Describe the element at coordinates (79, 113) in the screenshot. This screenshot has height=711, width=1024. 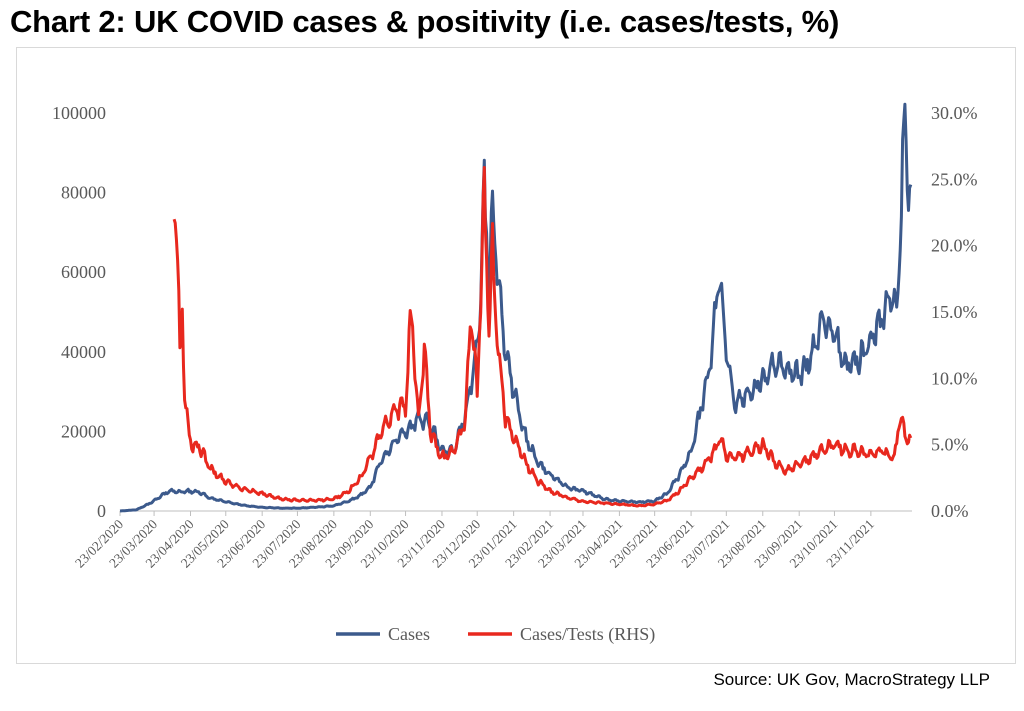
I see `y-left-tick-label: 100000` at that location.